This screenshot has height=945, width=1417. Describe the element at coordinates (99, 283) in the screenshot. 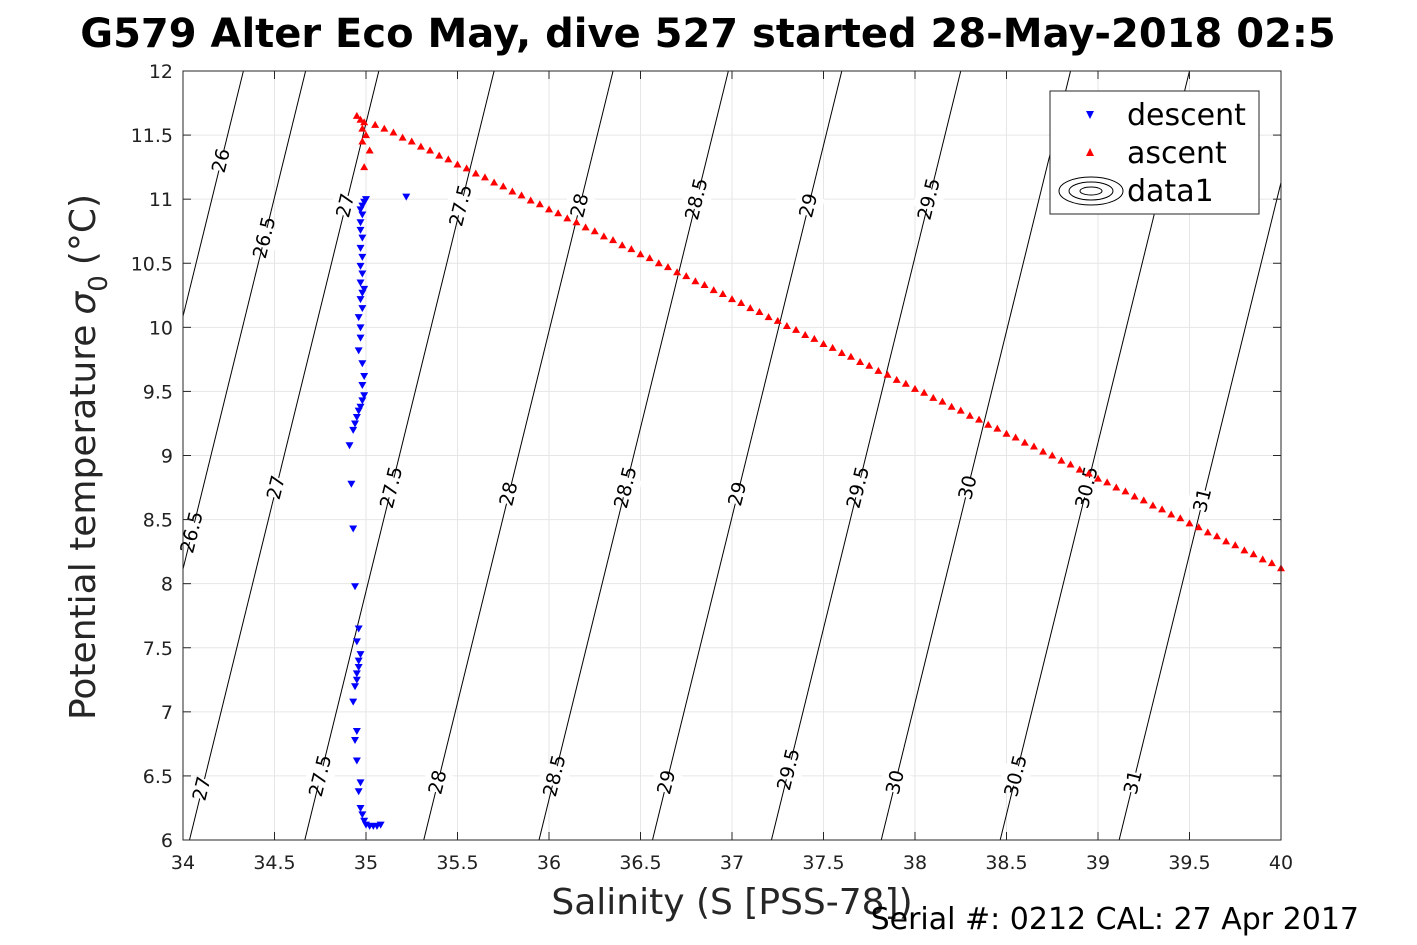

I see `y-axis-label-subscript: 0` at that location.